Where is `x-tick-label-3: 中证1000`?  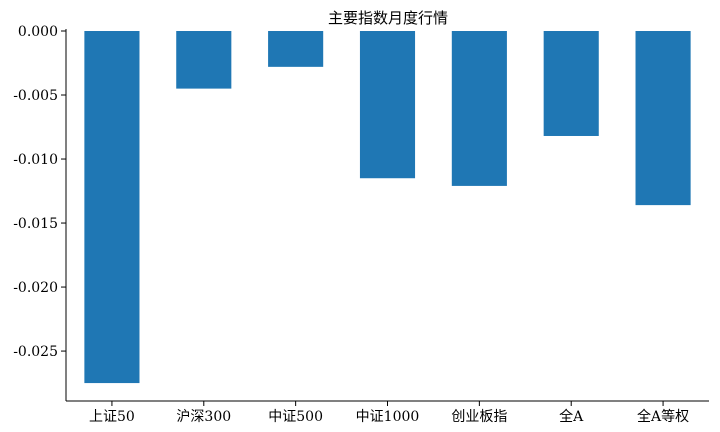 x-tick-label-3: 中证1000 is located at coordinates (388, 417).